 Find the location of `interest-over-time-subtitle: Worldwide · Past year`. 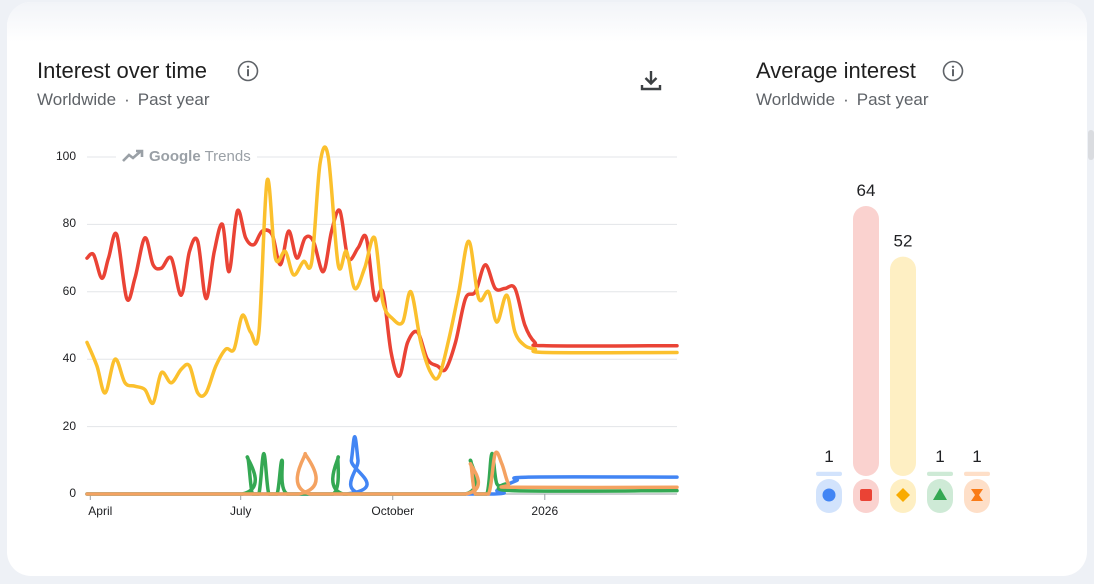

interest-over-time-subtitle: Worldwide · Past year is located at coordinates (123, 100).